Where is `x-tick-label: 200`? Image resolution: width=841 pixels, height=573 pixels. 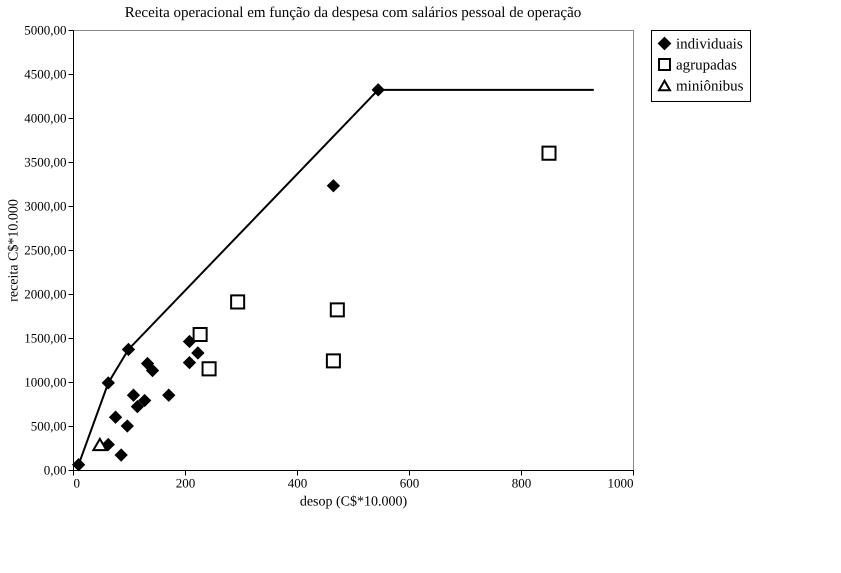
x-tick-label: 200 is located at coordinates (186, 483).